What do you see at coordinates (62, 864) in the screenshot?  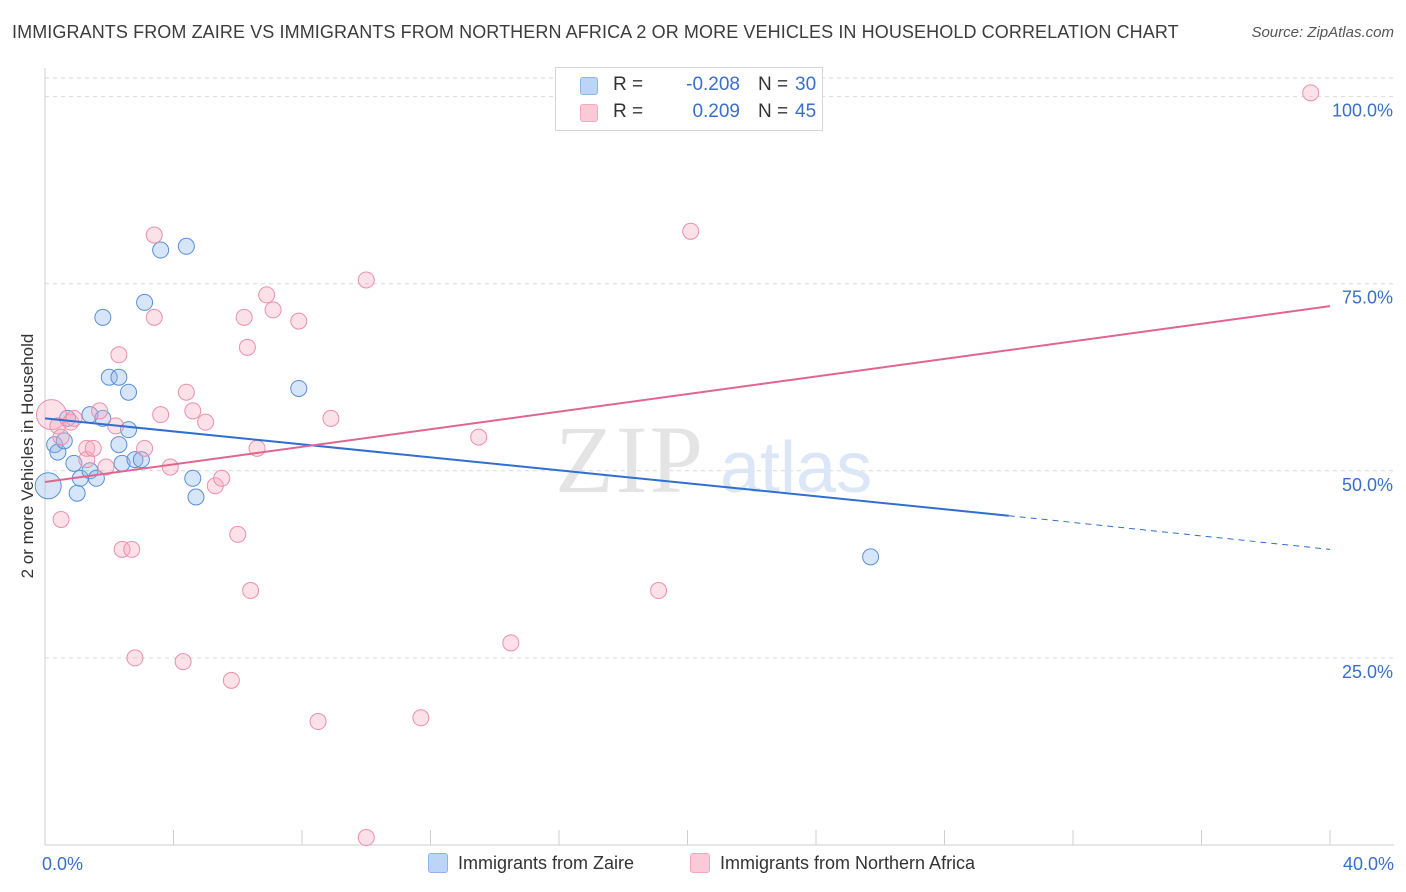 I see `x-tick-label-min: 0.0%` at bounding box center [62, 864].